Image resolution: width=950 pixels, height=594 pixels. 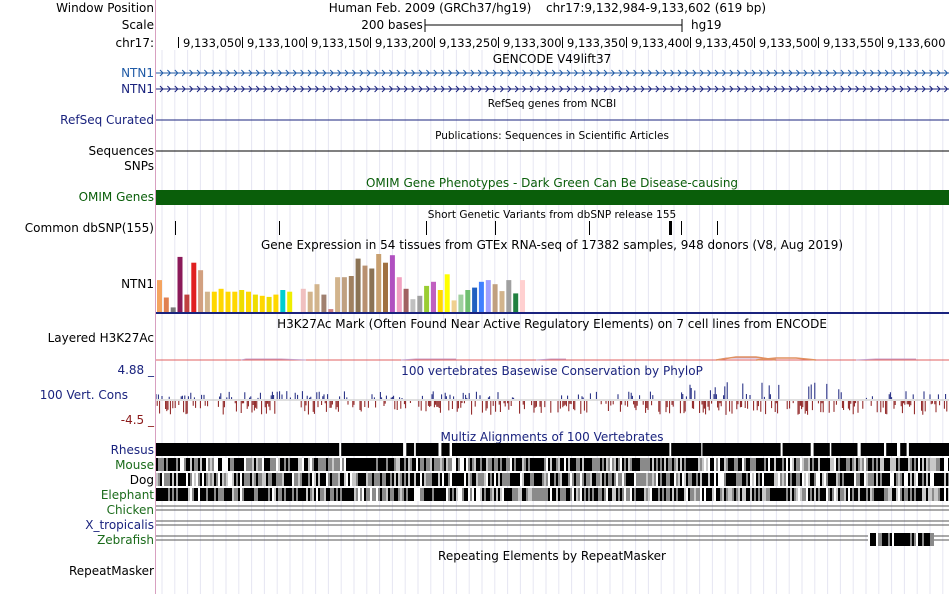 I want to click on multiz-species-chicken: Chicken, so click(x=130, y=510).